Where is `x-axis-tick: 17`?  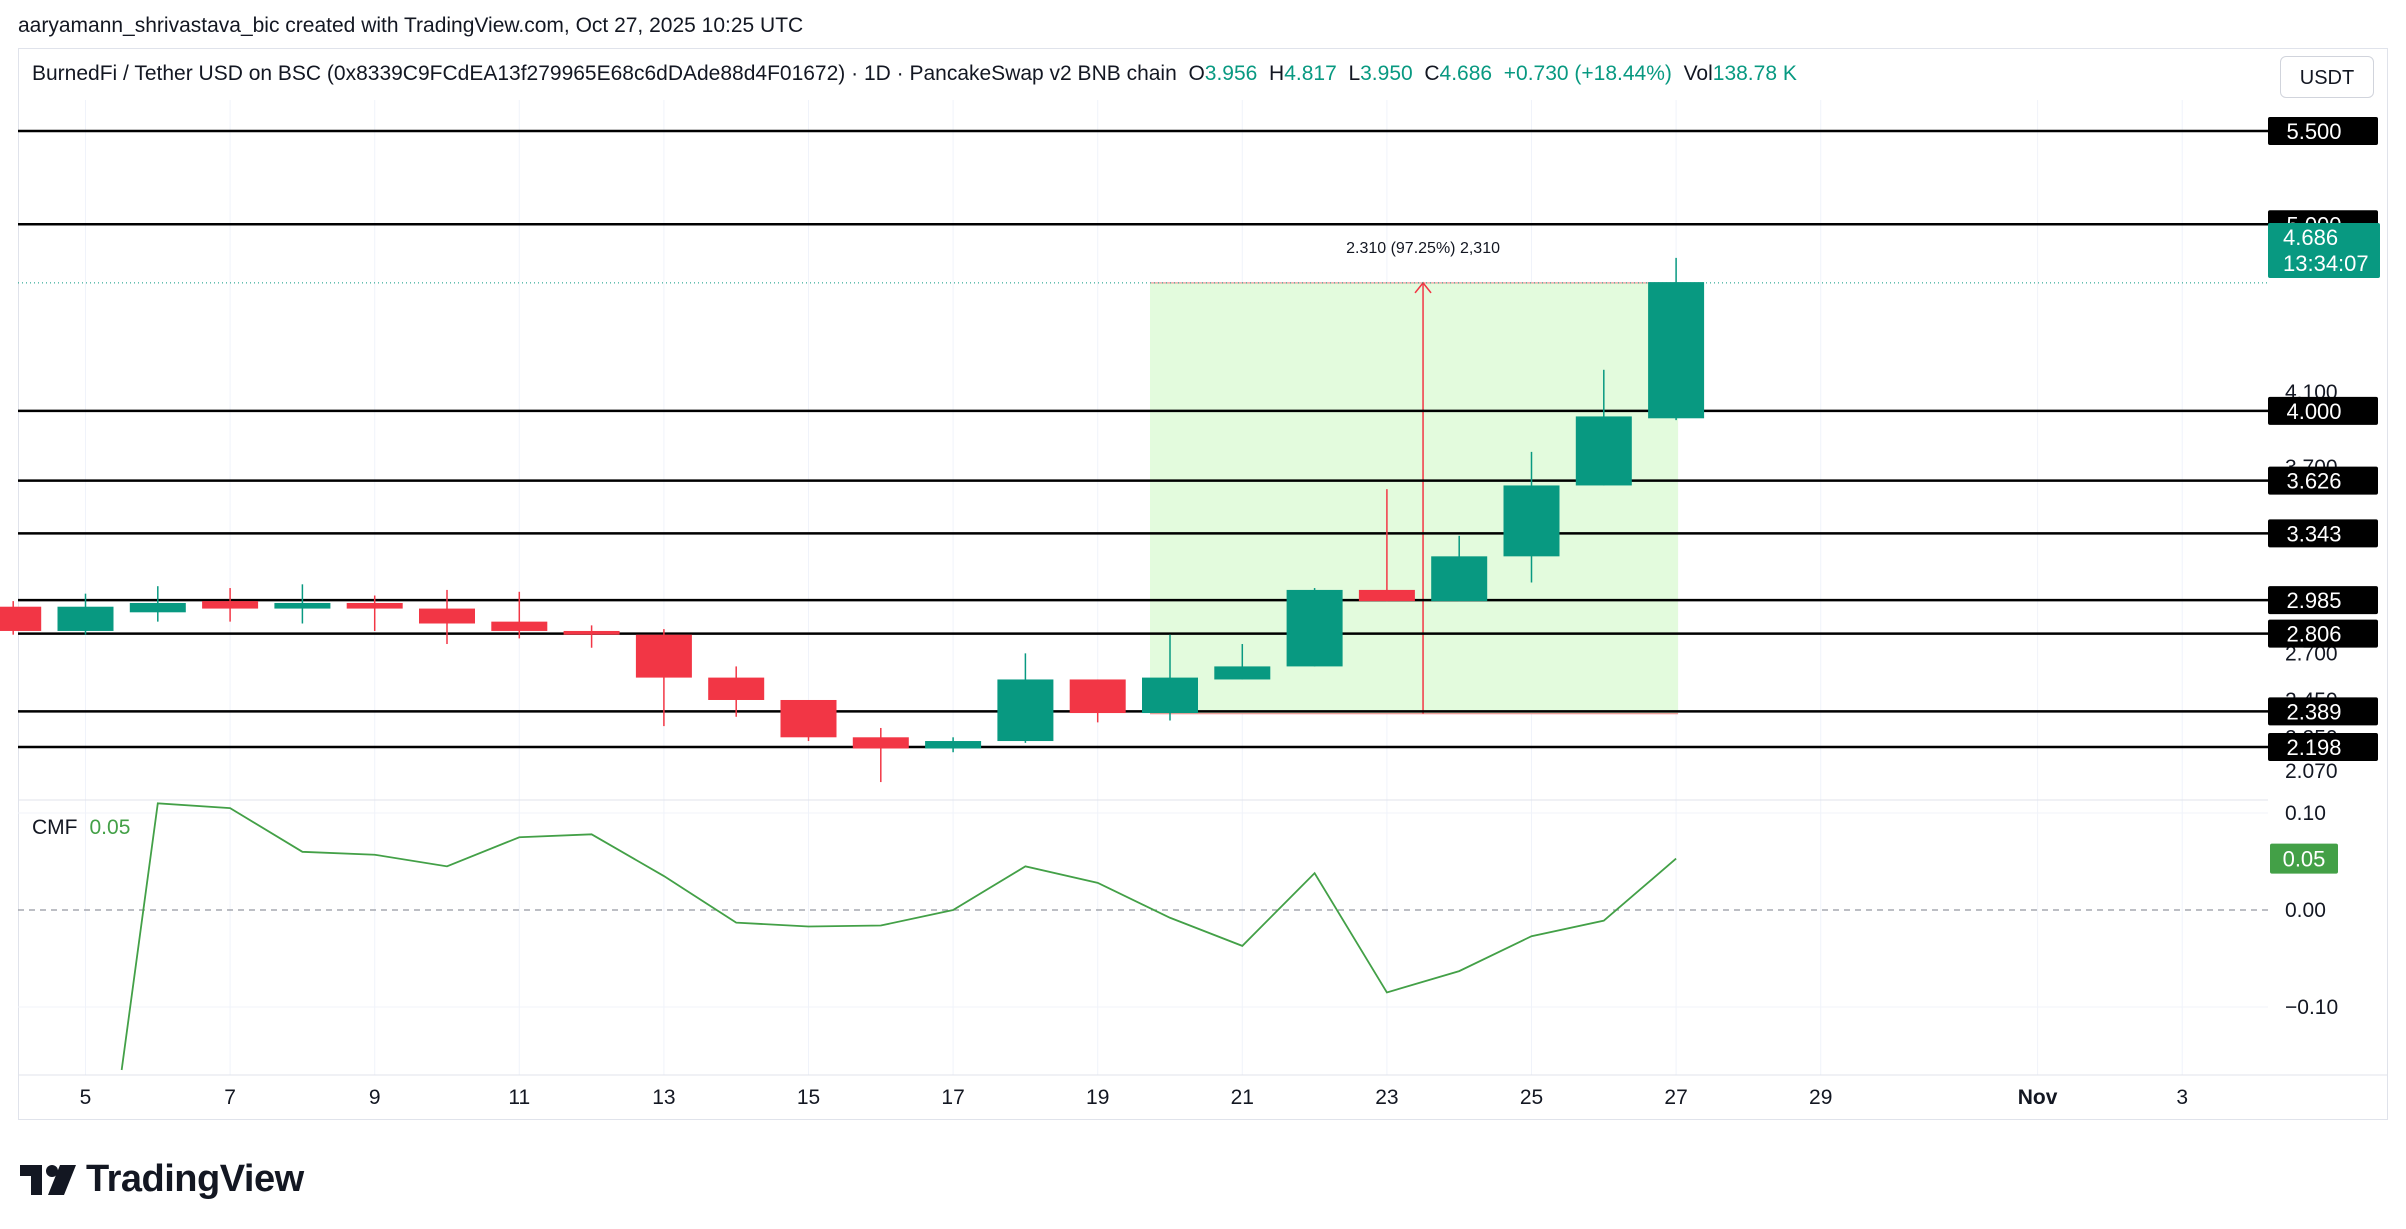 x-axis-tick: 17 is located at coordinates (952, 1097).